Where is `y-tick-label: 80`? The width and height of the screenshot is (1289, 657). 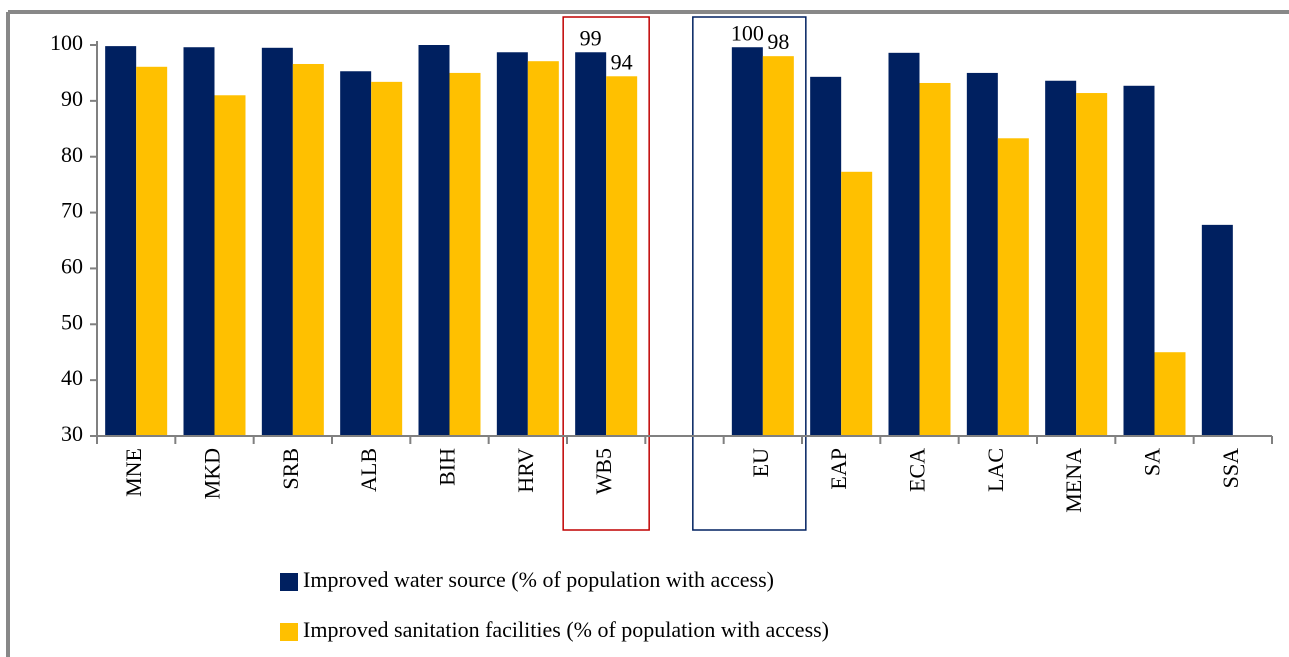
y-tick-label: 80 is located at coordinates (72, 154).